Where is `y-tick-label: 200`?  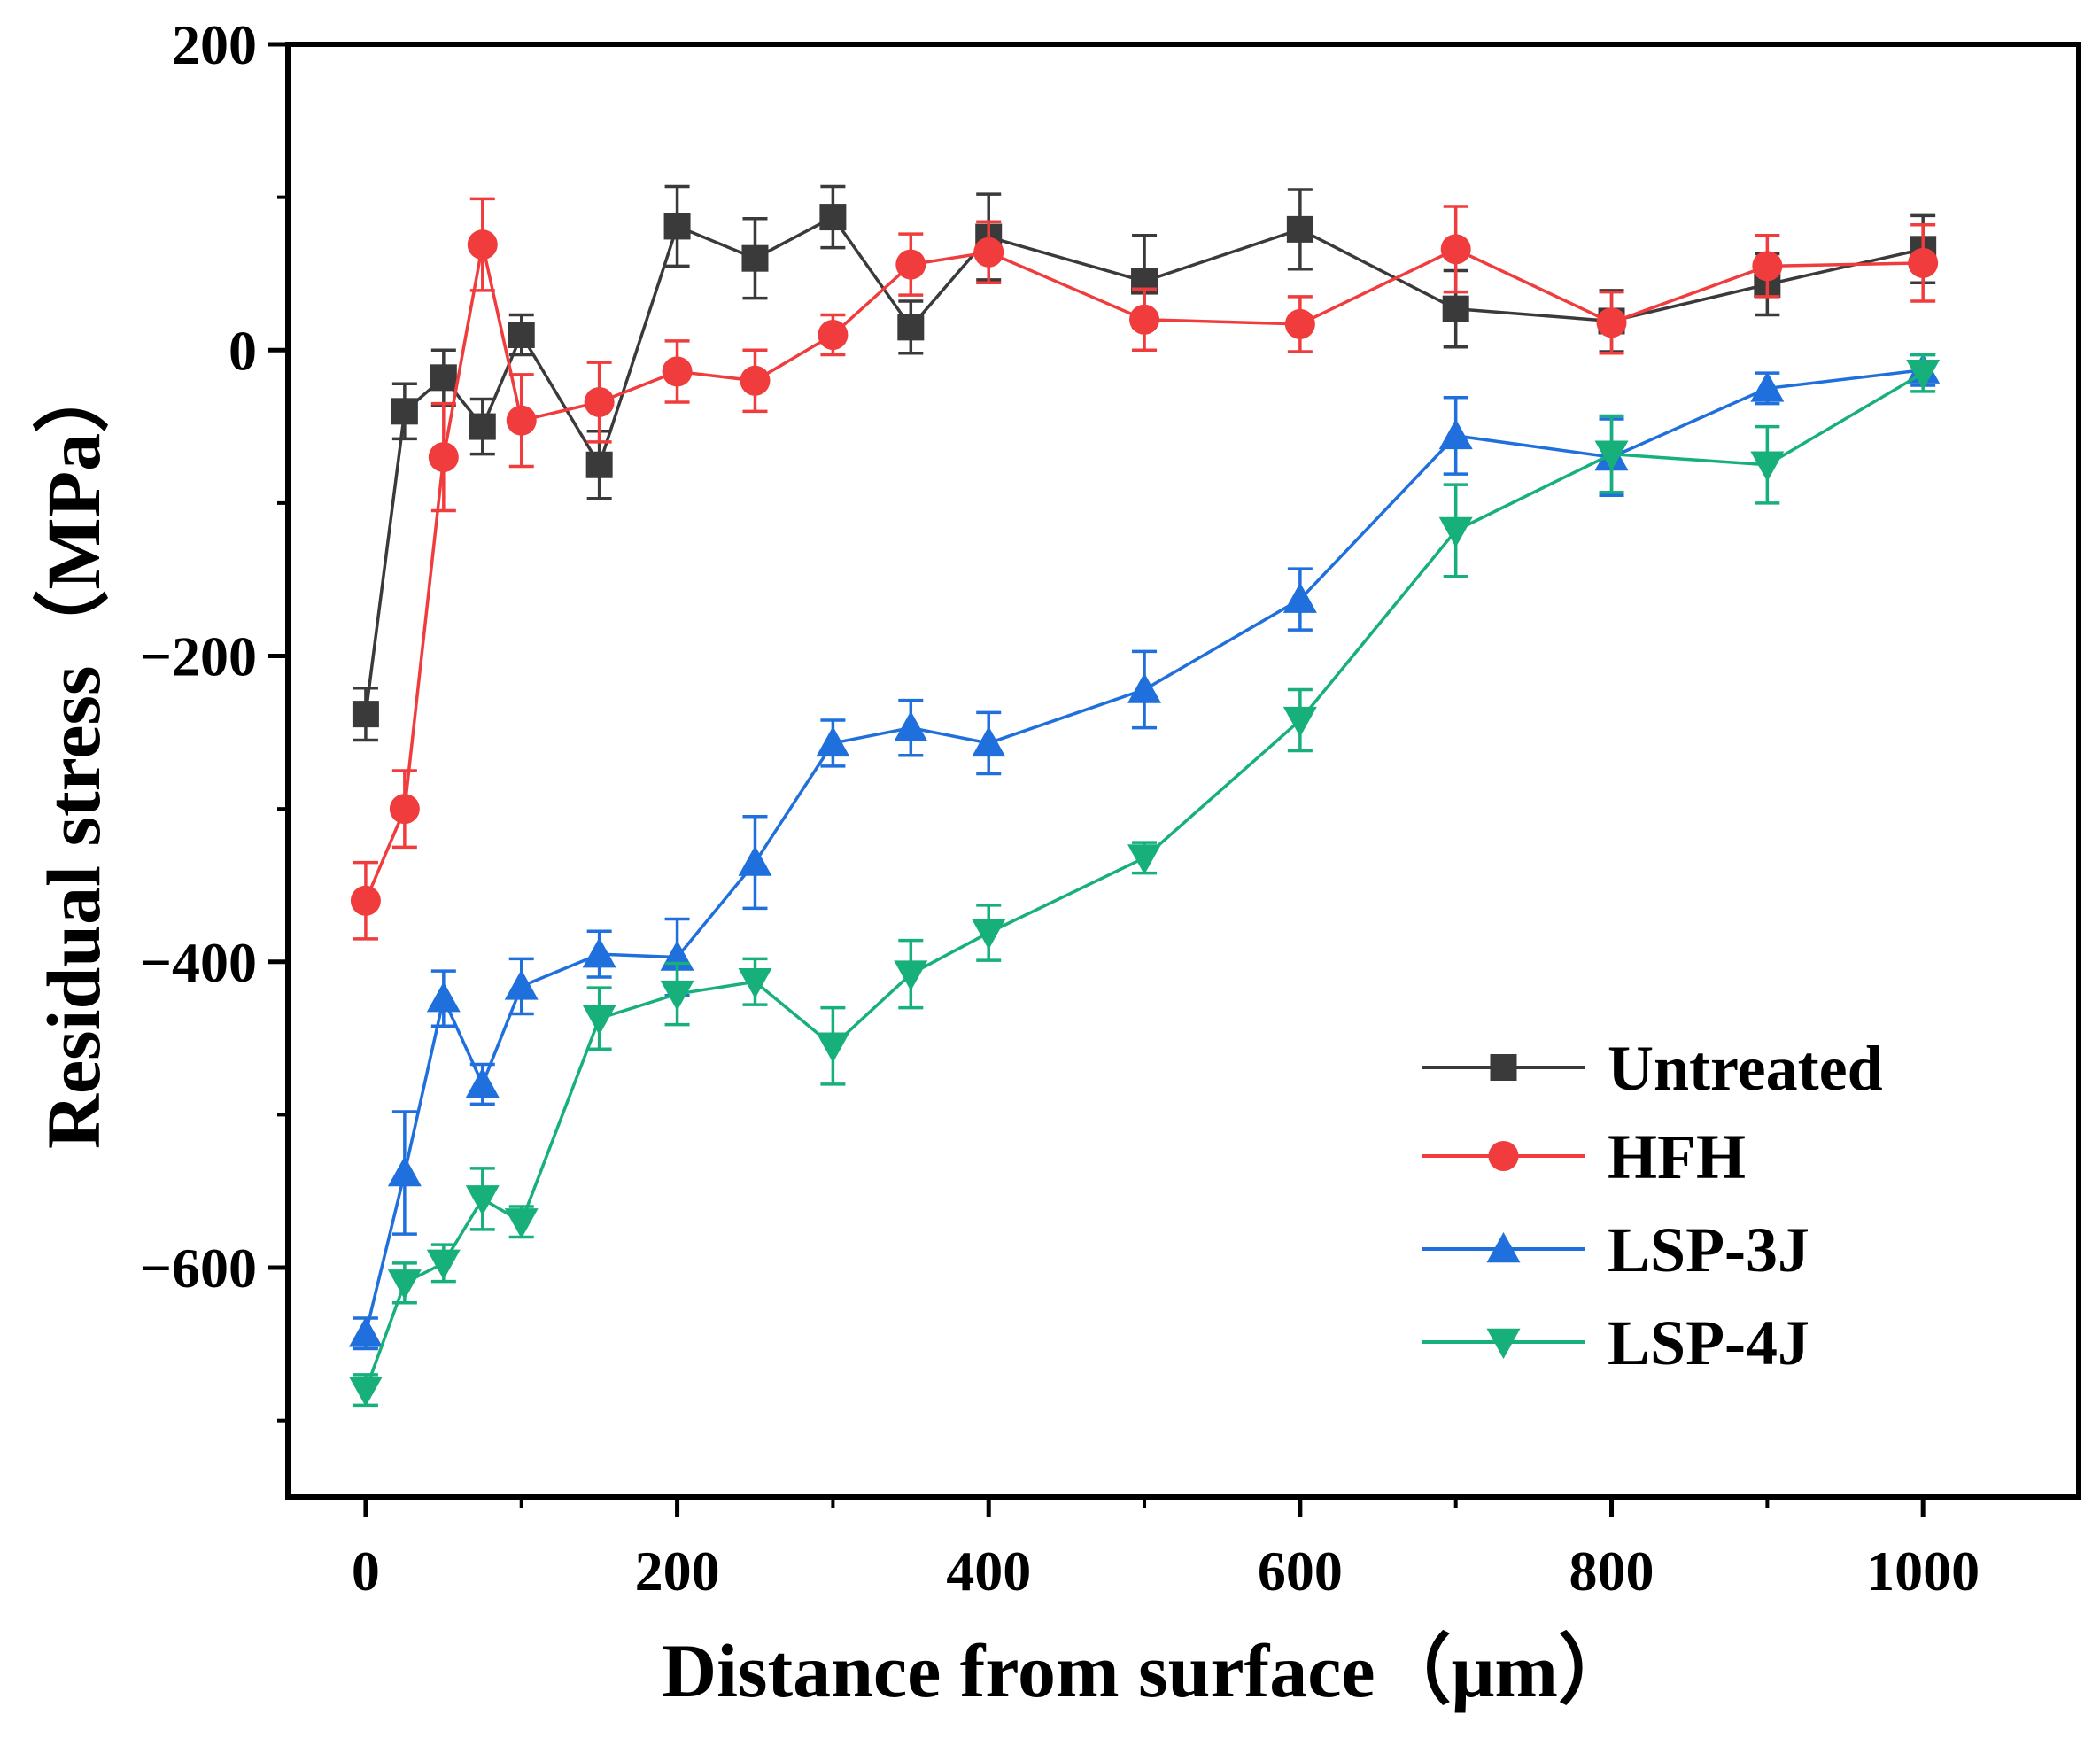
y-tick-label: 200 is located at coordinates (214, 44).